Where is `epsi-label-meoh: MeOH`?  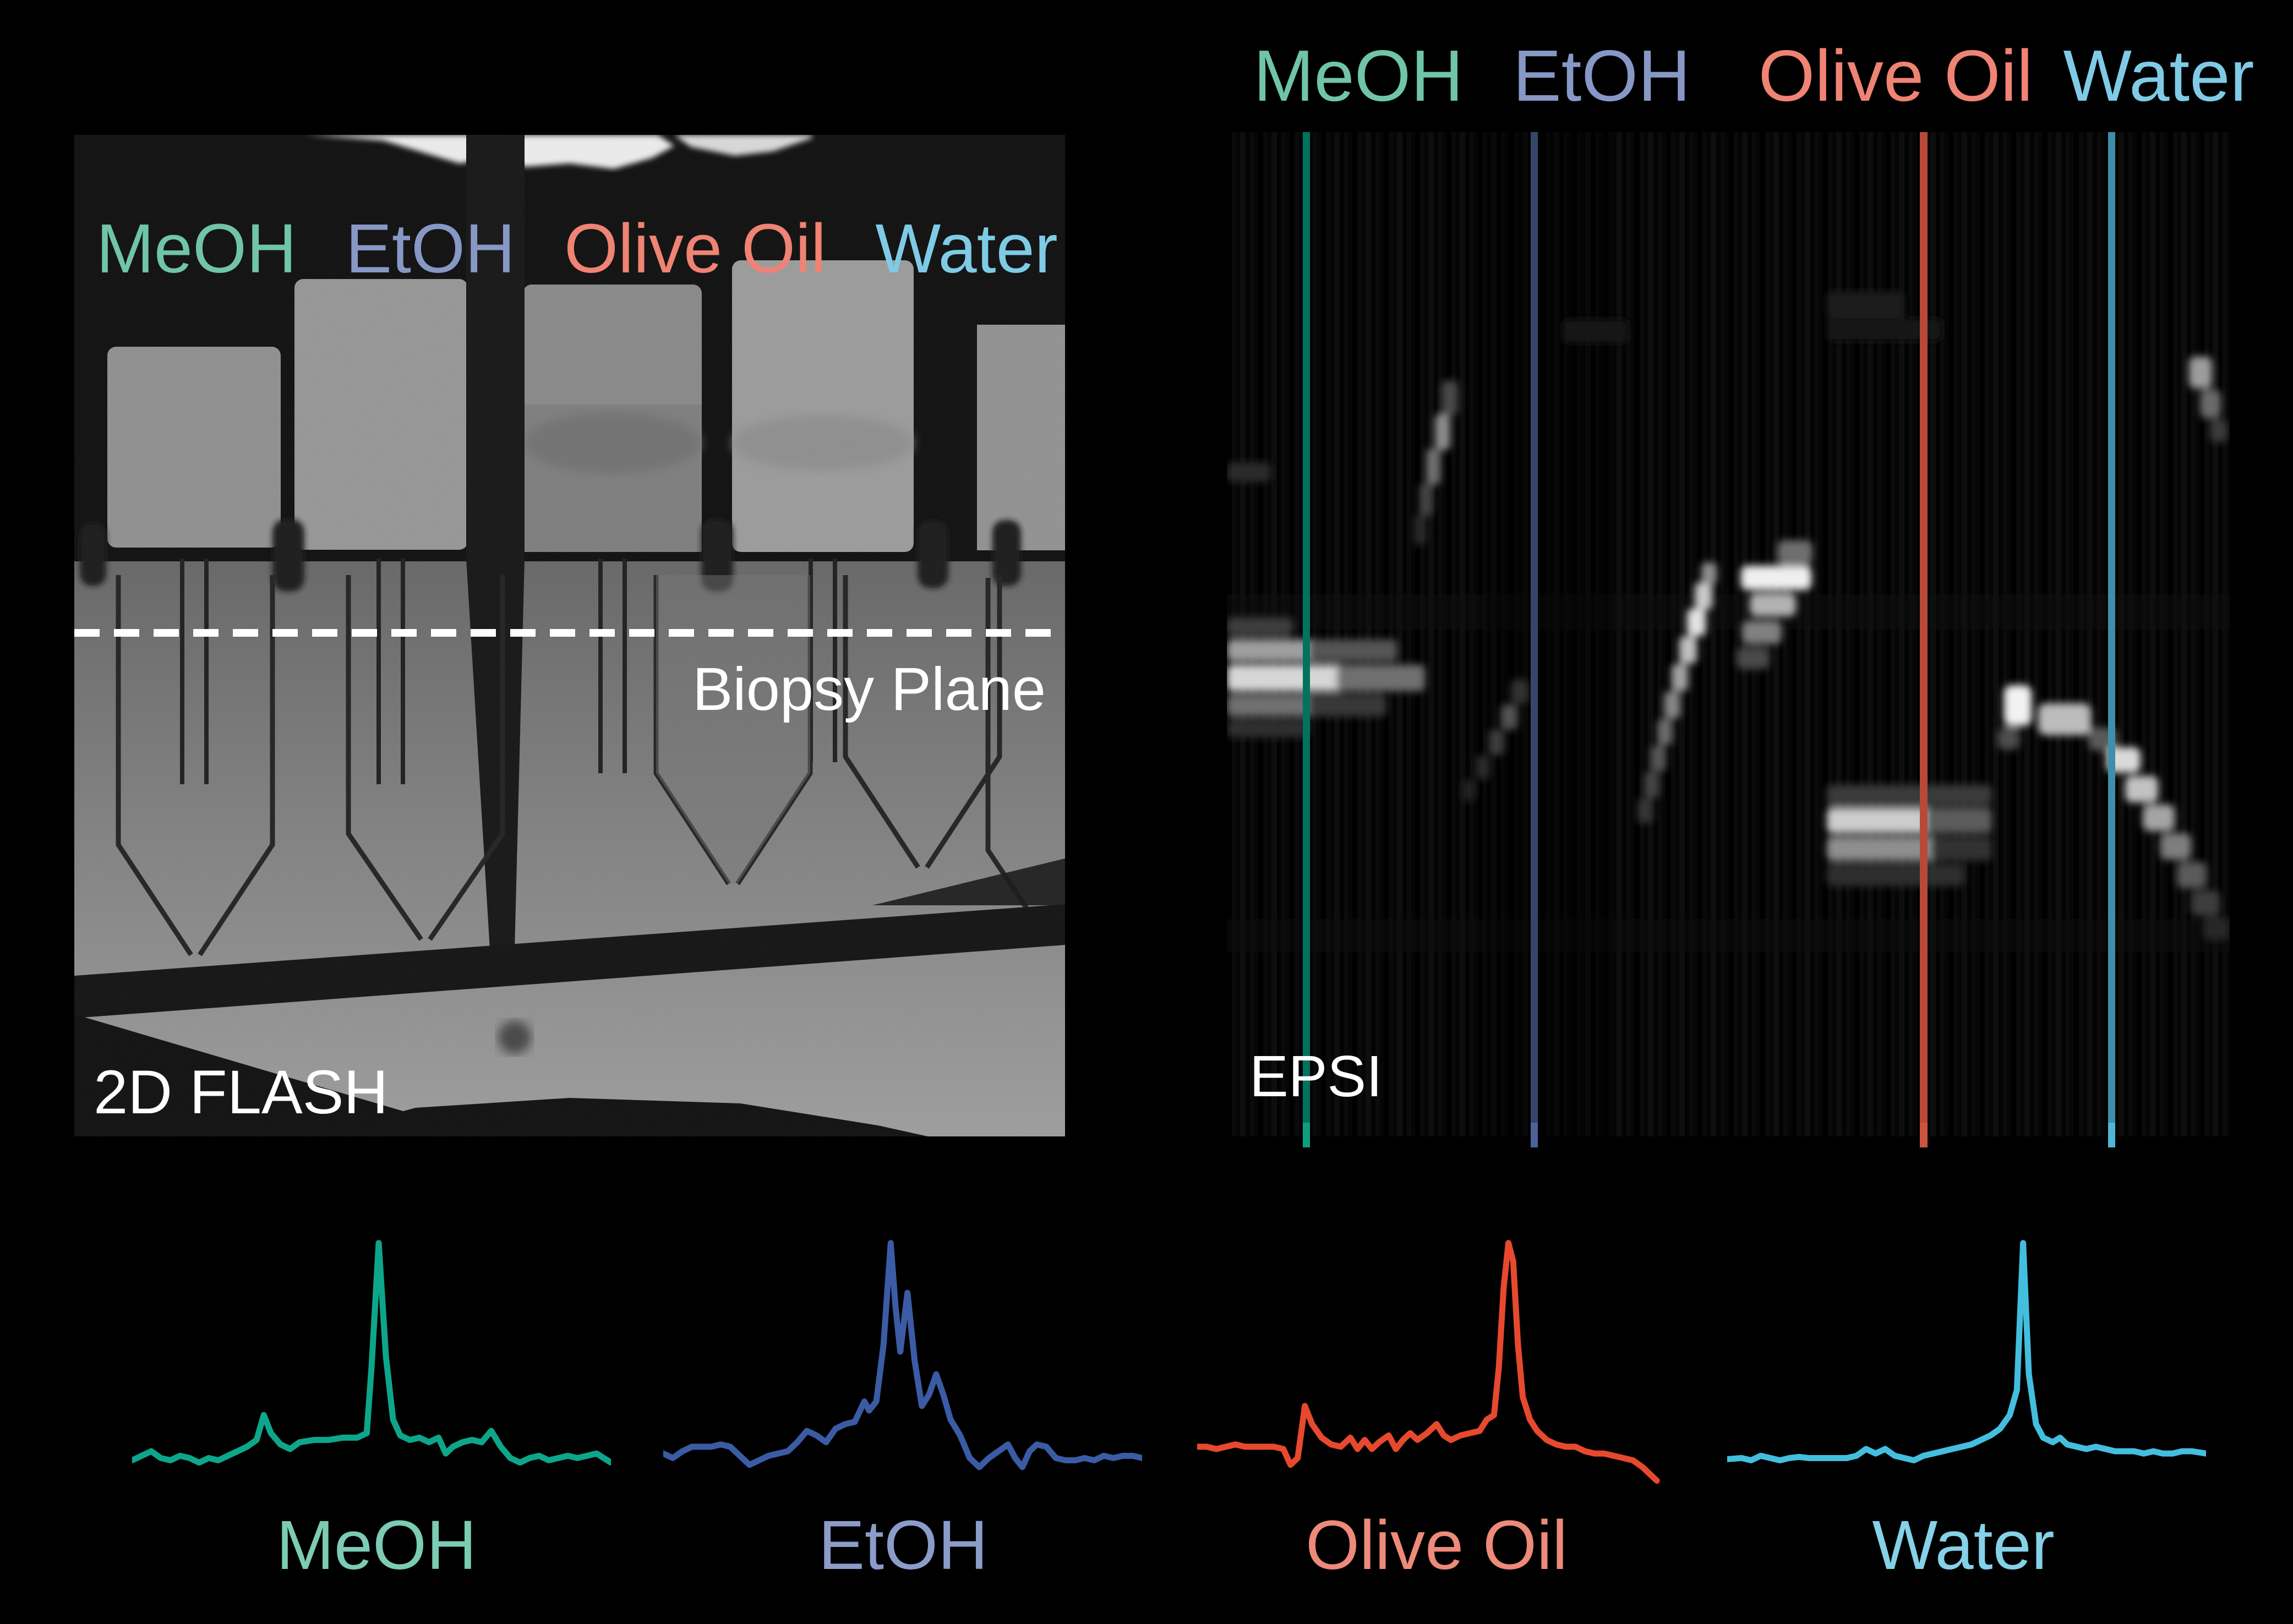
epsi-label-meoh: MeOH is located at coordinates (1359, 76).